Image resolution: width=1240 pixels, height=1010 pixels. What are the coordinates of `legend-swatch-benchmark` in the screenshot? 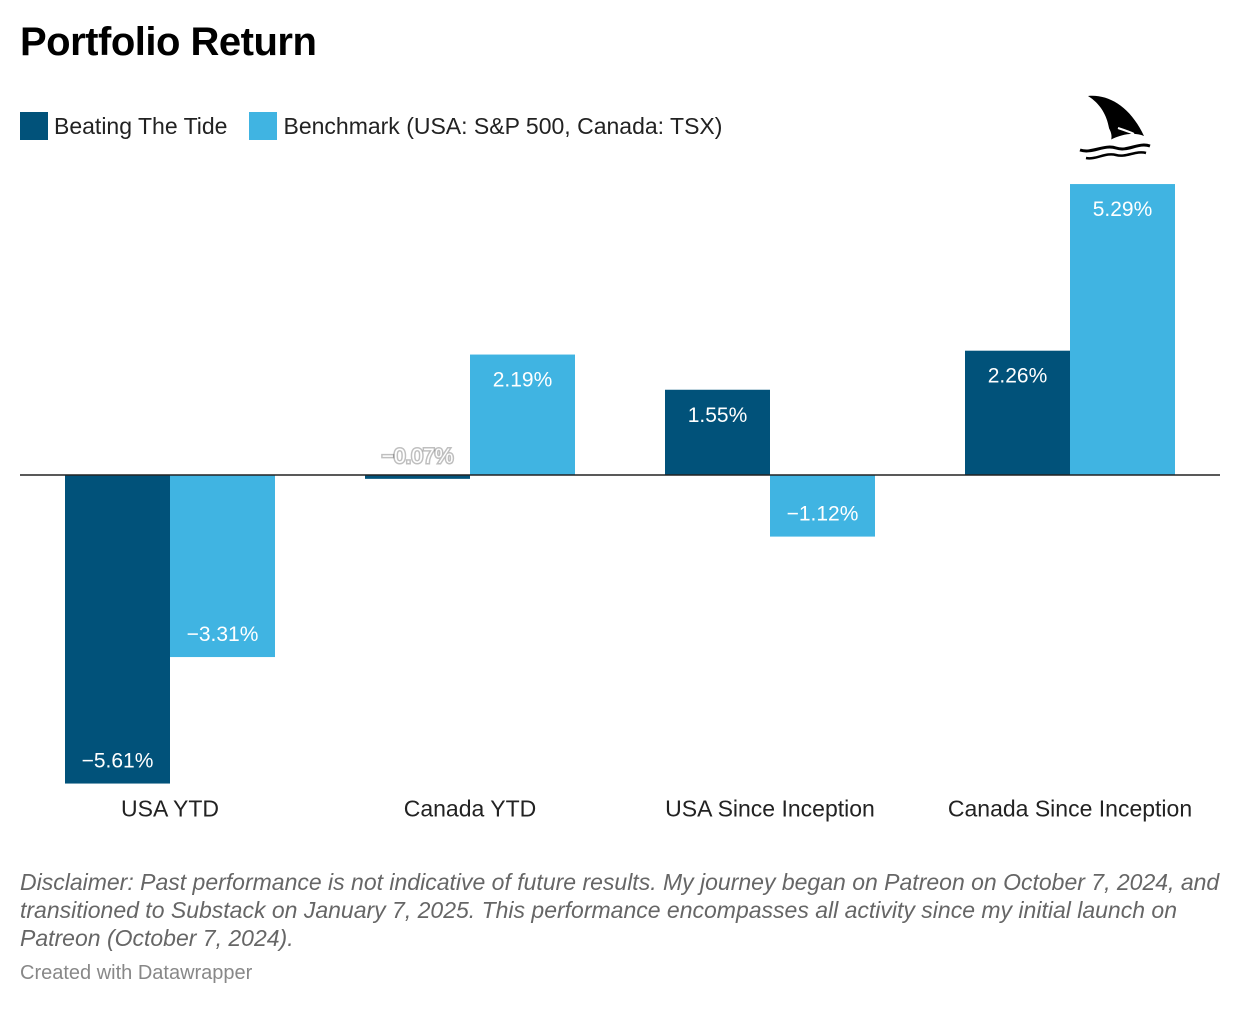 It's located at (263, 126).